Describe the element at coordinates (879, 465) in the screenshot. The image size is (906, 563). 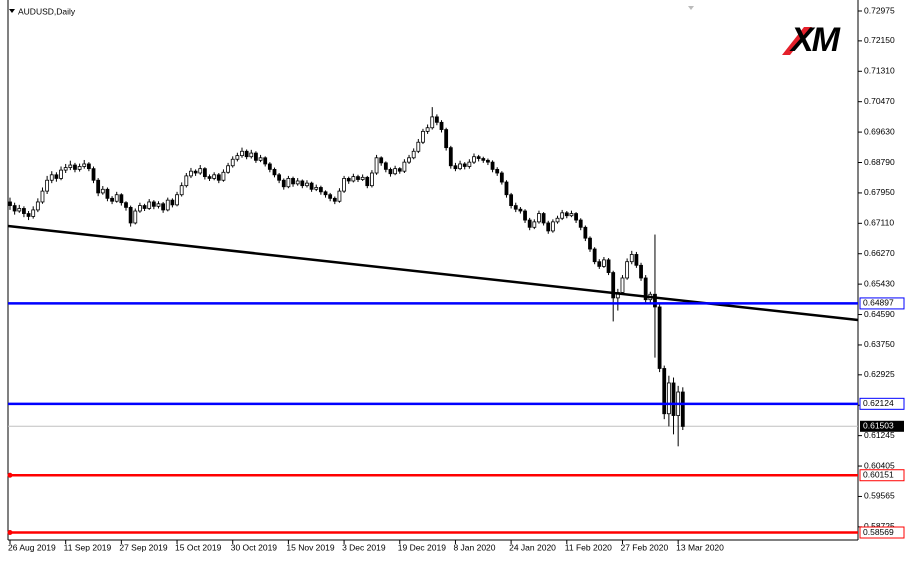
I see `y-tick-label: 0.60405` at that location.